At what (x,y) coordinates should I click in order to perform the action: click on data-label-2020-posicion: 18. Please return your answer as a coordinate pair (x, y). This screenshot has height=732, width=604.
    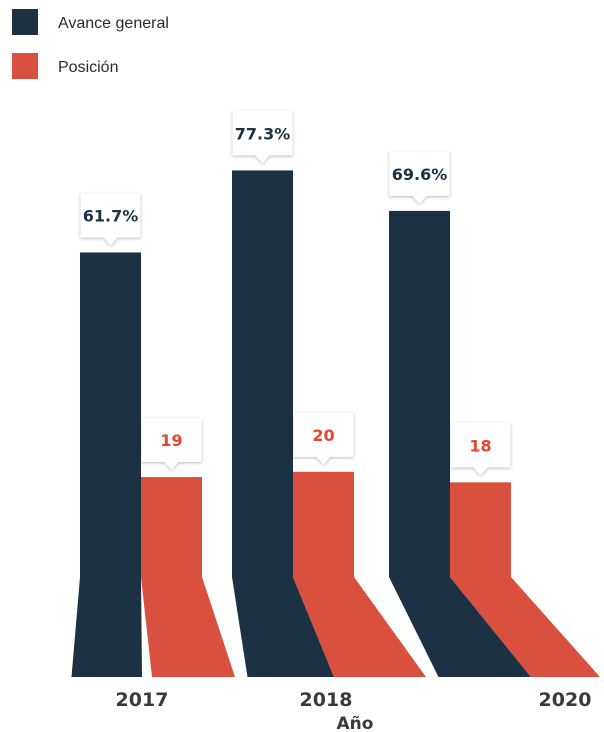
    Looking at the image, I should click on (480, 449).